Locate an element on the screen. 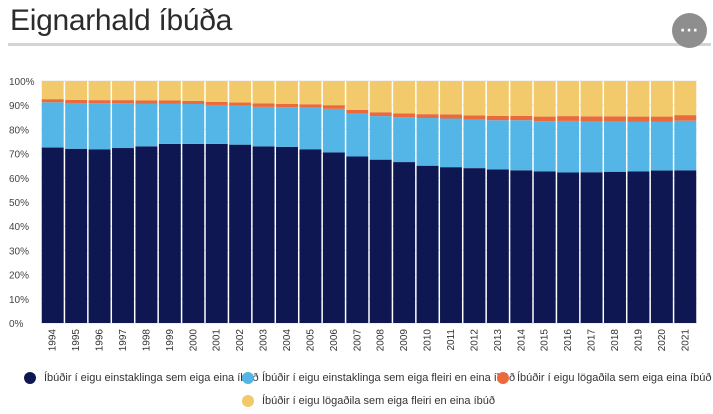 The width and height of the screenshot is (713, 414). x-tick-label: 2003 is located at coordinates (264, 340).